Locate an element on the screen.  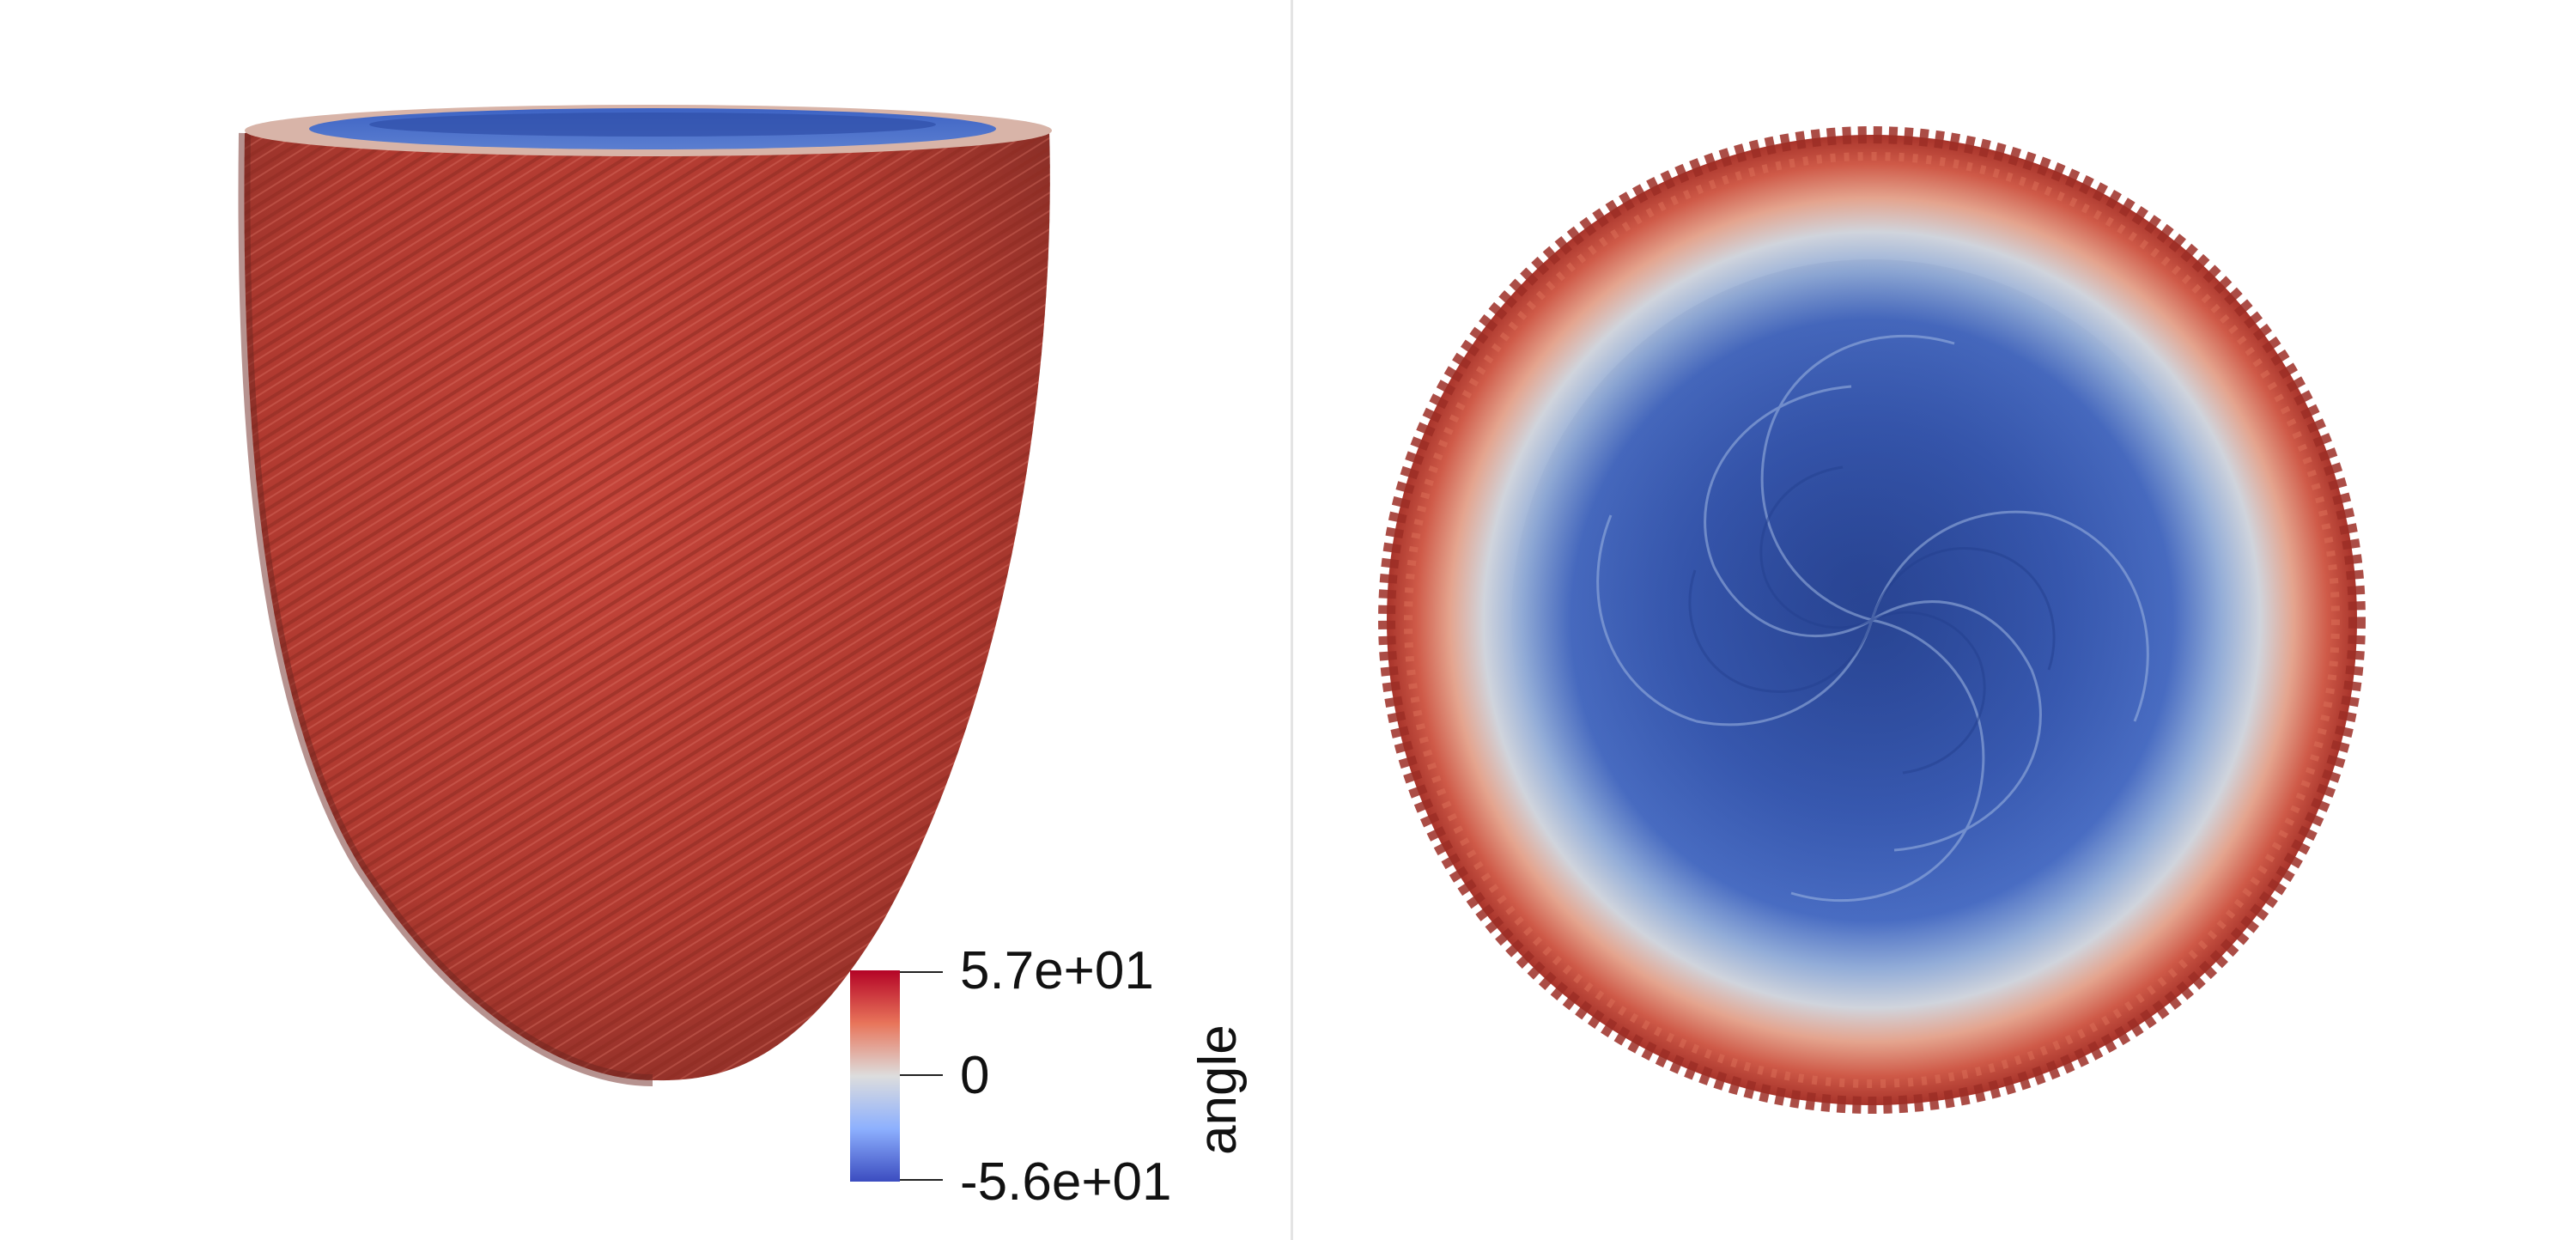
colorbar-min-label: -5.6e+01 is located at coordinates (1066, 1182).